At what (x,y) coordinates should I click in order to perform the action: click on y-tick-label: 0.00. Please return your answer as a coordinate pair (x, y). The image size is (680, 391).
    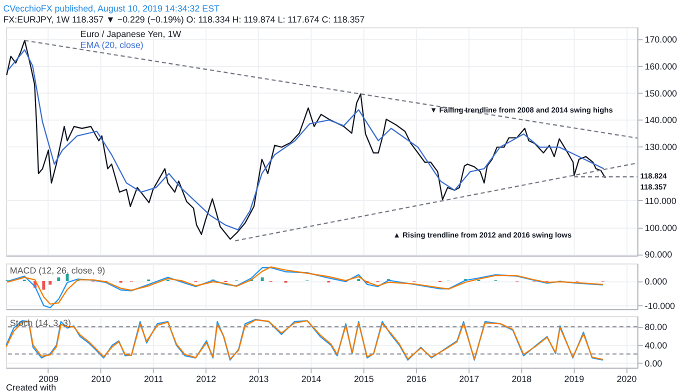
    Looking at the image, I should click on (653, 363).